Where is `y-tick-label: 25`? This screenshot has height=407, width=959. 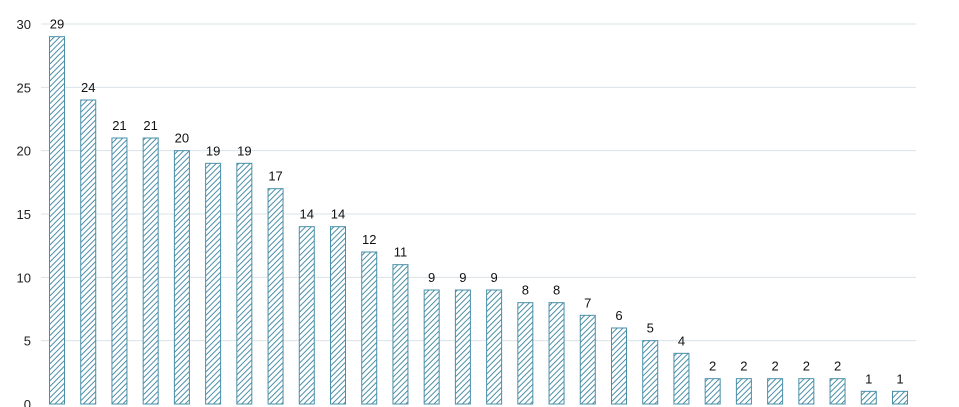 y-tick-label: 25 is located at coordinates (24, 87).